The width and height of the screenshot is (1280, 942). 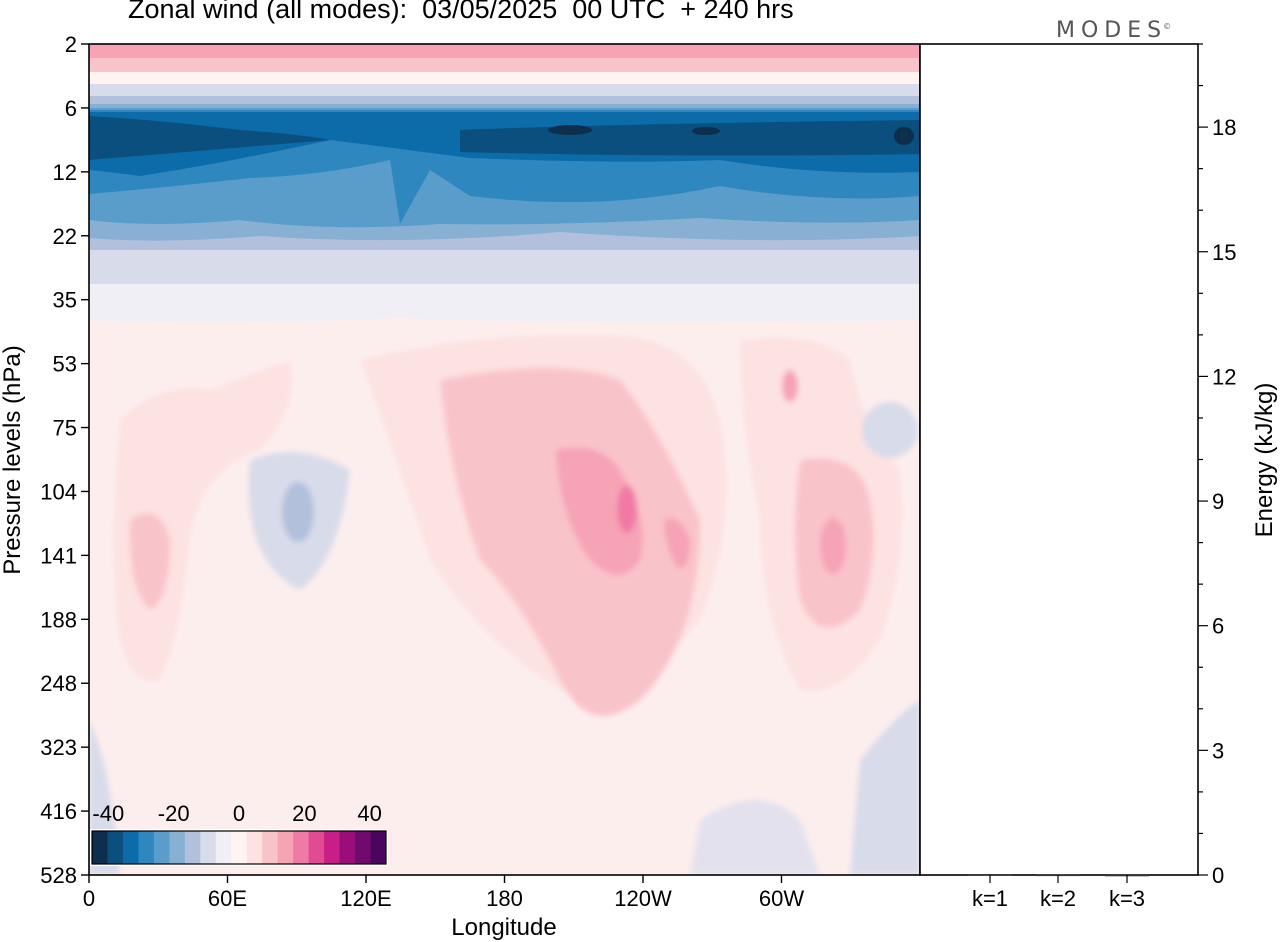 What do you see at coordinates (58, 683) in the screenshot?
I see `y-tick-label: 248` at bounding box center [58, 683].